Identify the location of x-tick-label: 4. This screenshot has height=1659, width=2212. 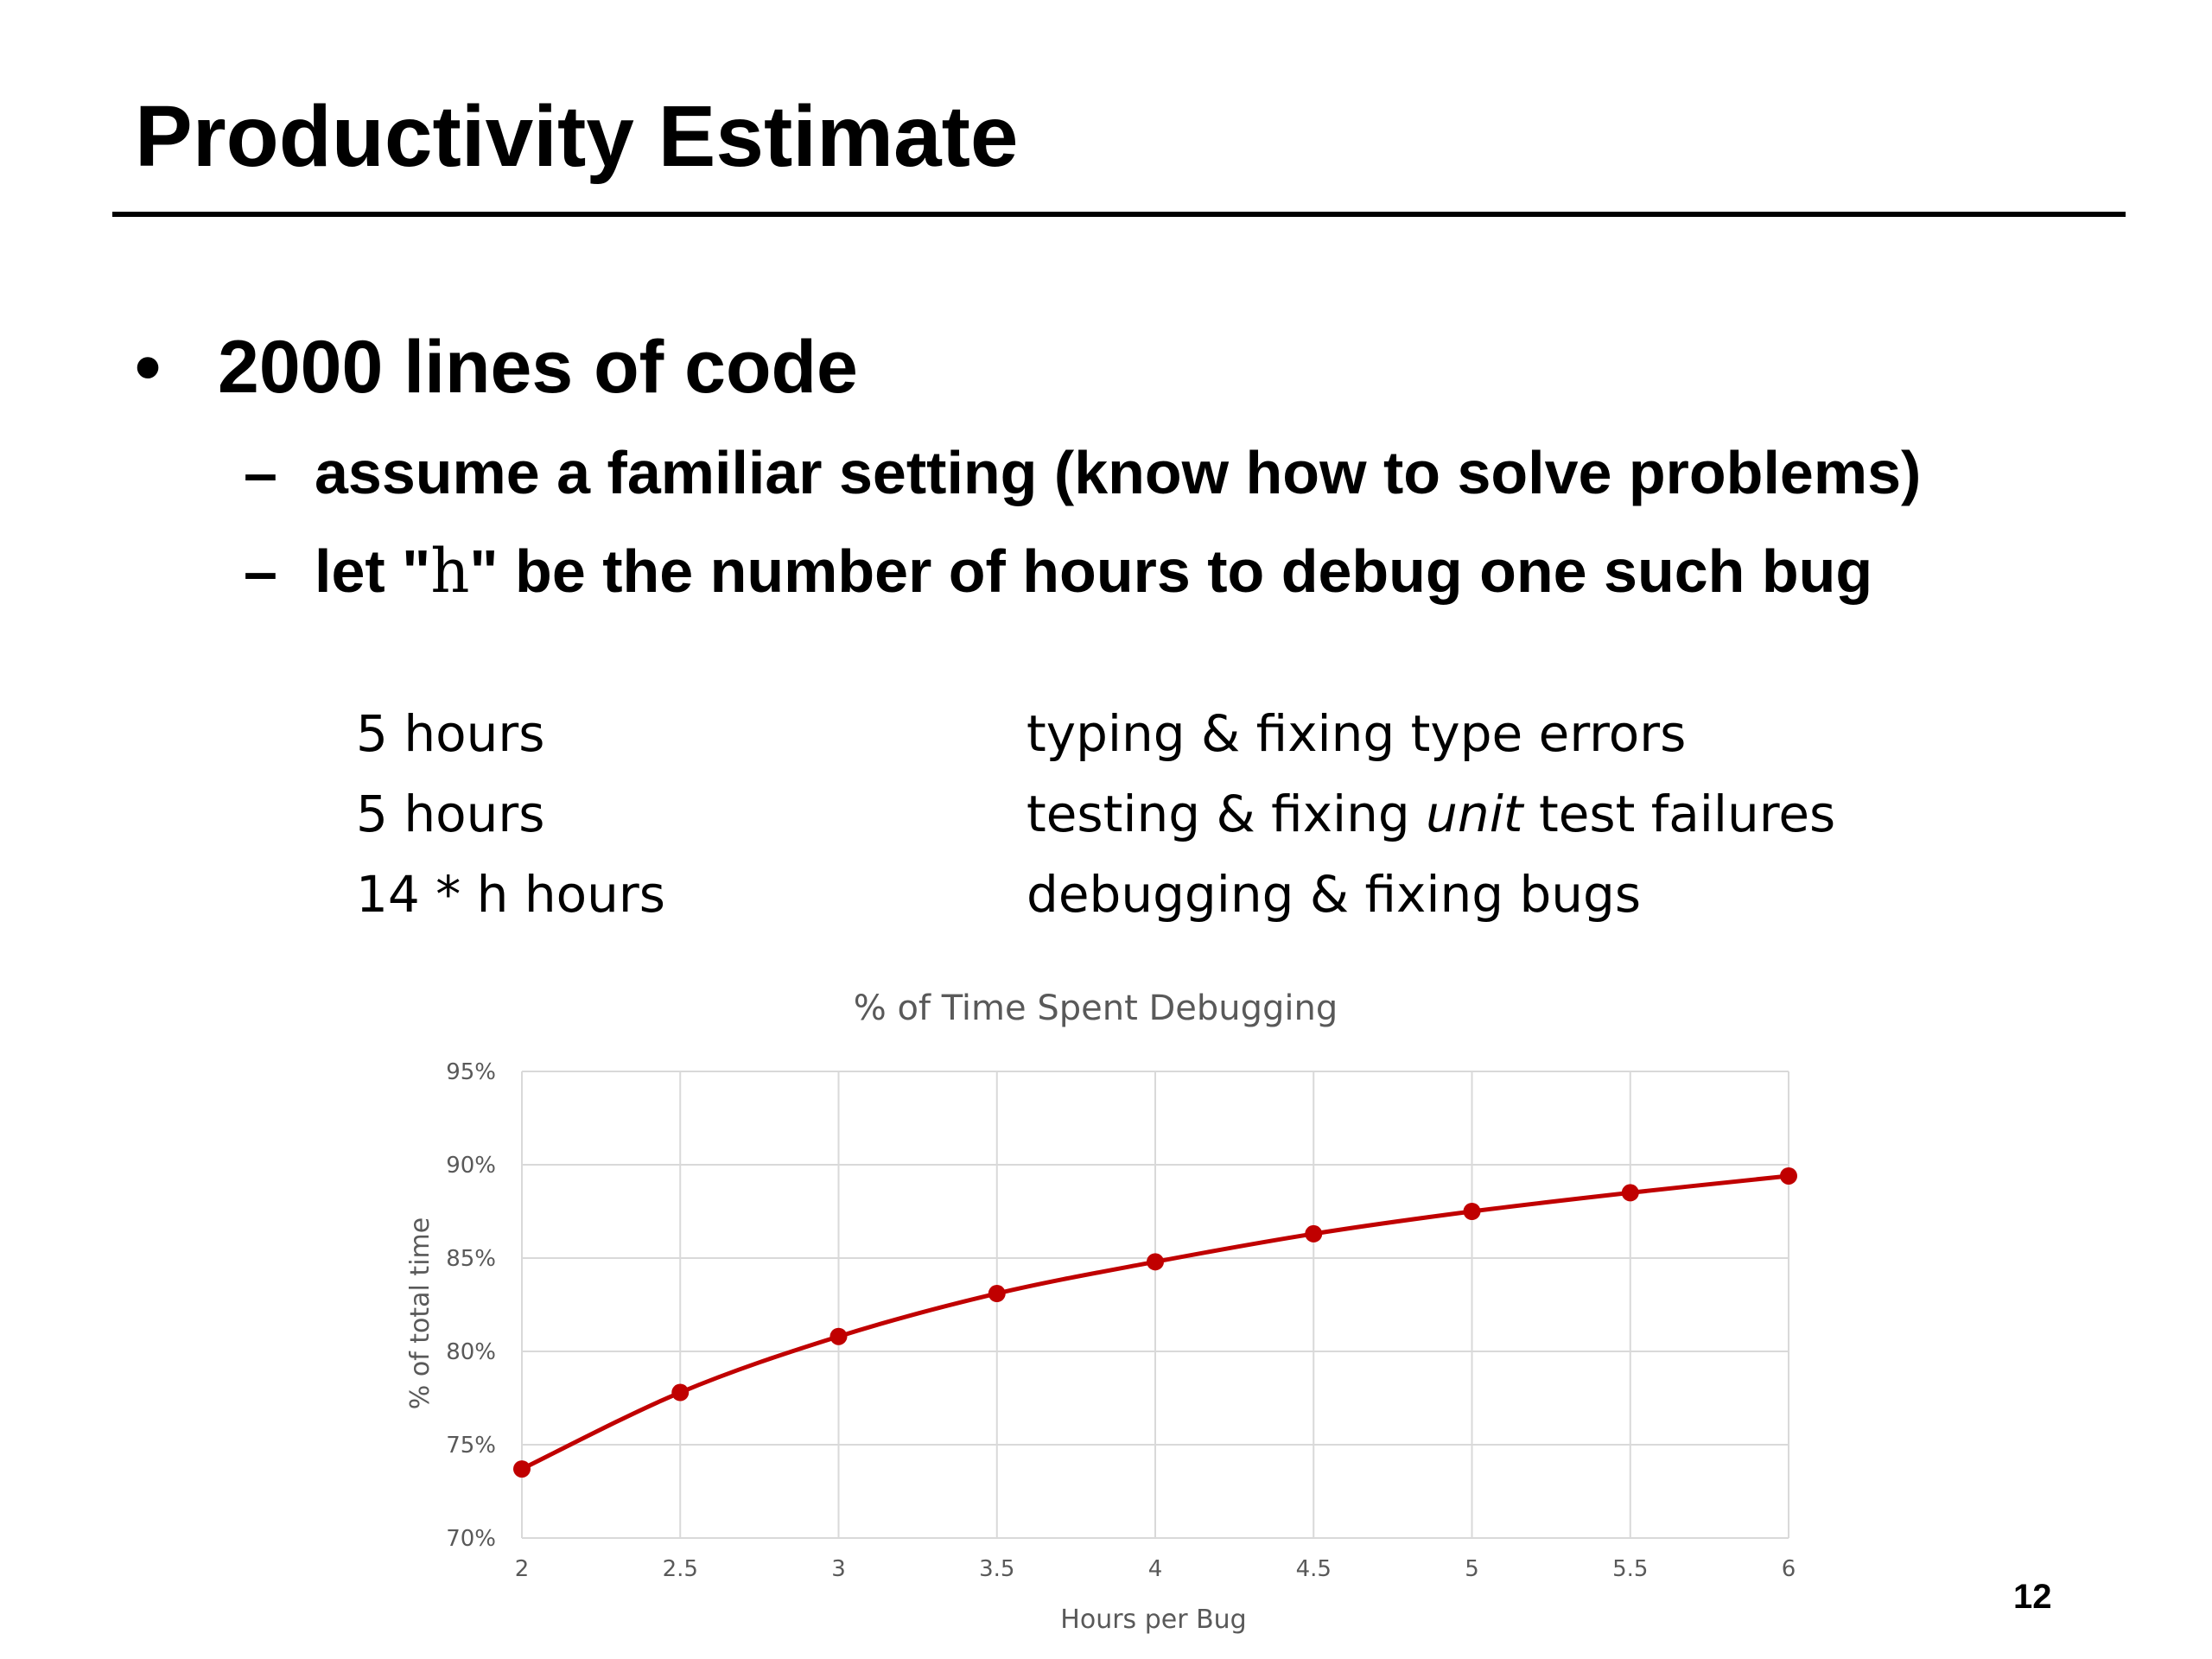
(1155, 1569).